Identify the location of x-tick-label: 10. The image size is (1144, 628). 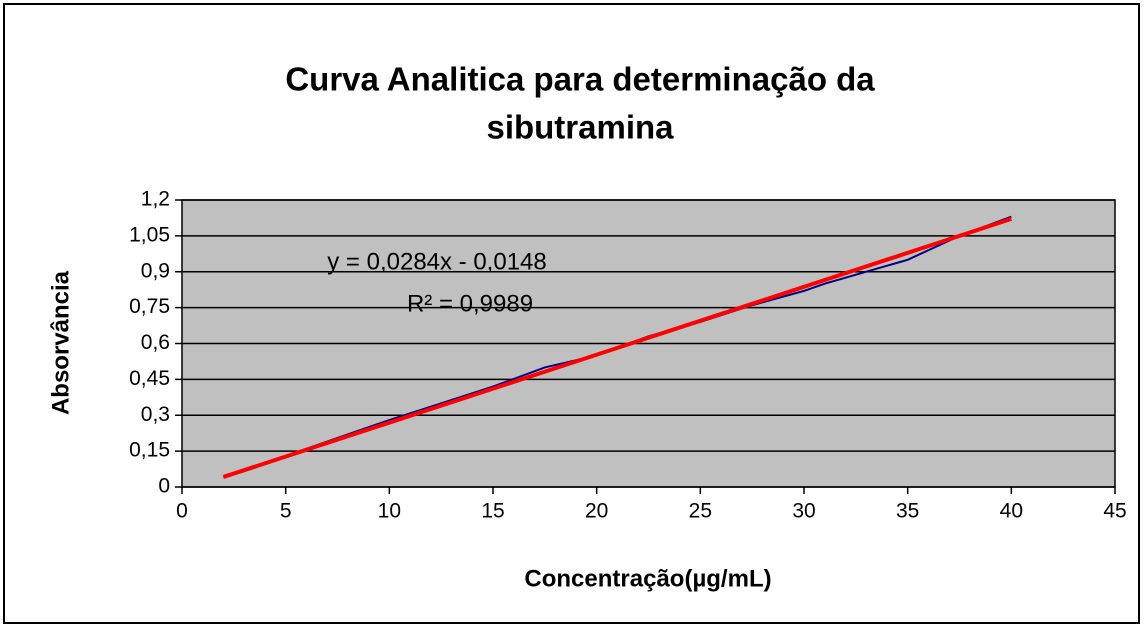
(389, 511).